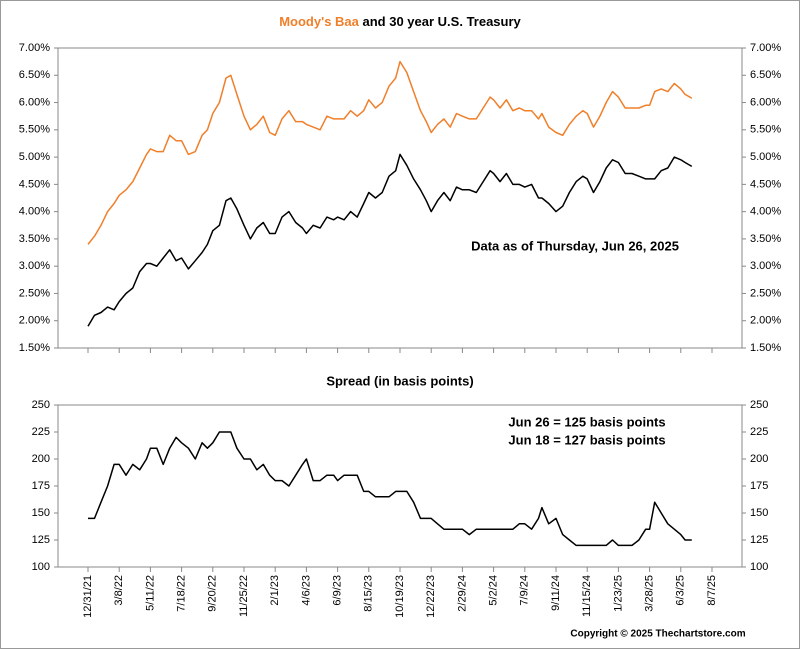  Describe the element at coordinates (765, 239) in the screenshot. I see `y2-tick-label: 3.50%` at that location.